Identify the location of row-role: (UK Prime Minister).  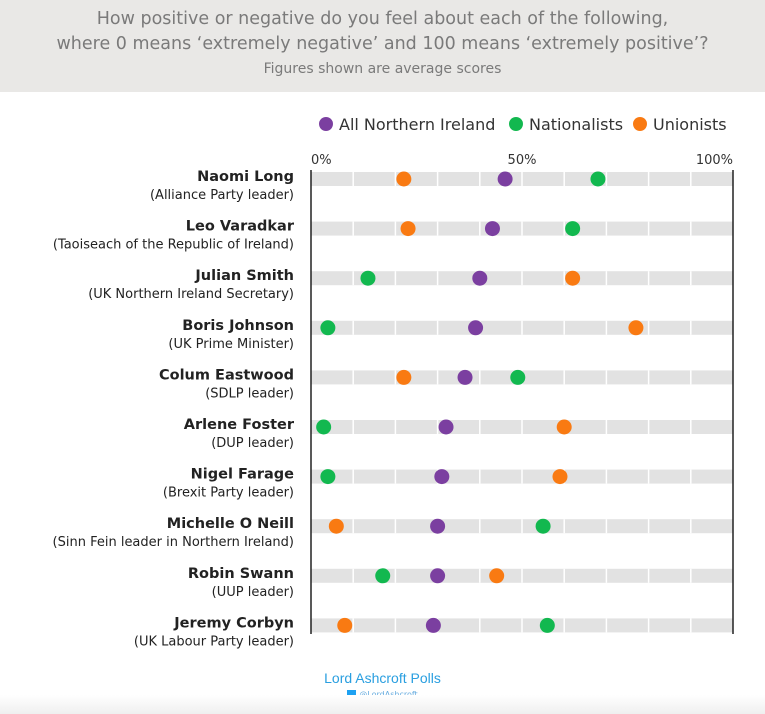
(231, 344).